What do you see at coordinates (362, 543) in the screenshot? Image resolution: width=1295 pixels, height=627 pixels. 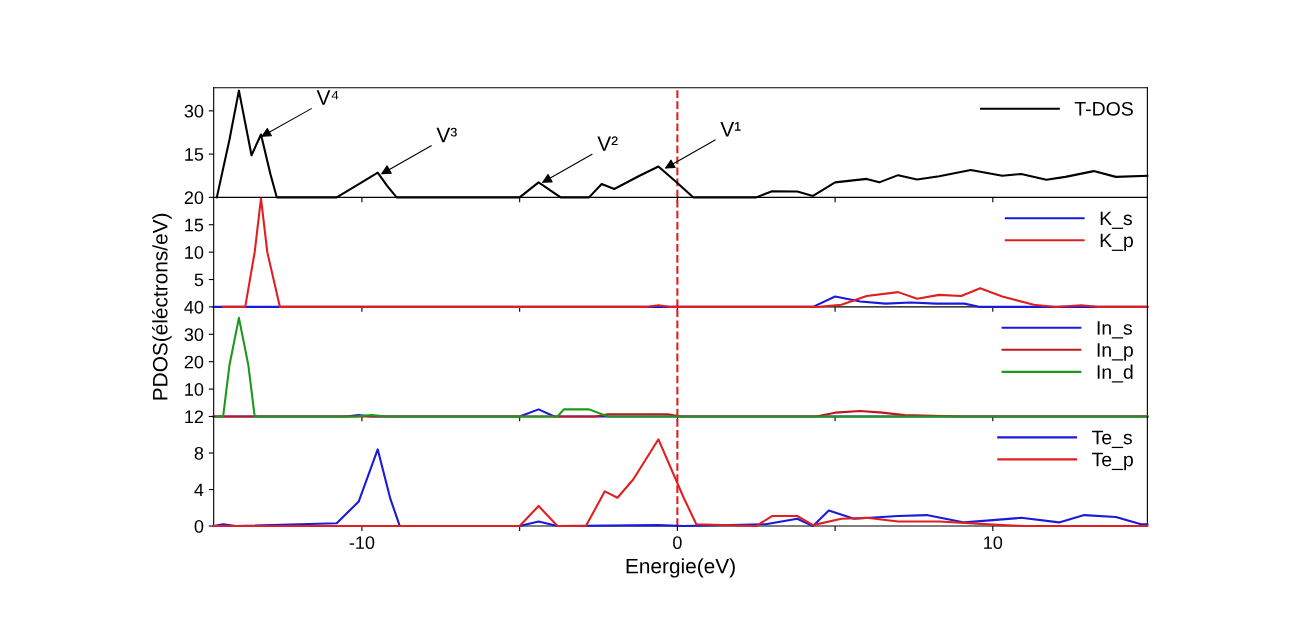 I see `x-tick-label: -10` at bounding box center [362, 543].